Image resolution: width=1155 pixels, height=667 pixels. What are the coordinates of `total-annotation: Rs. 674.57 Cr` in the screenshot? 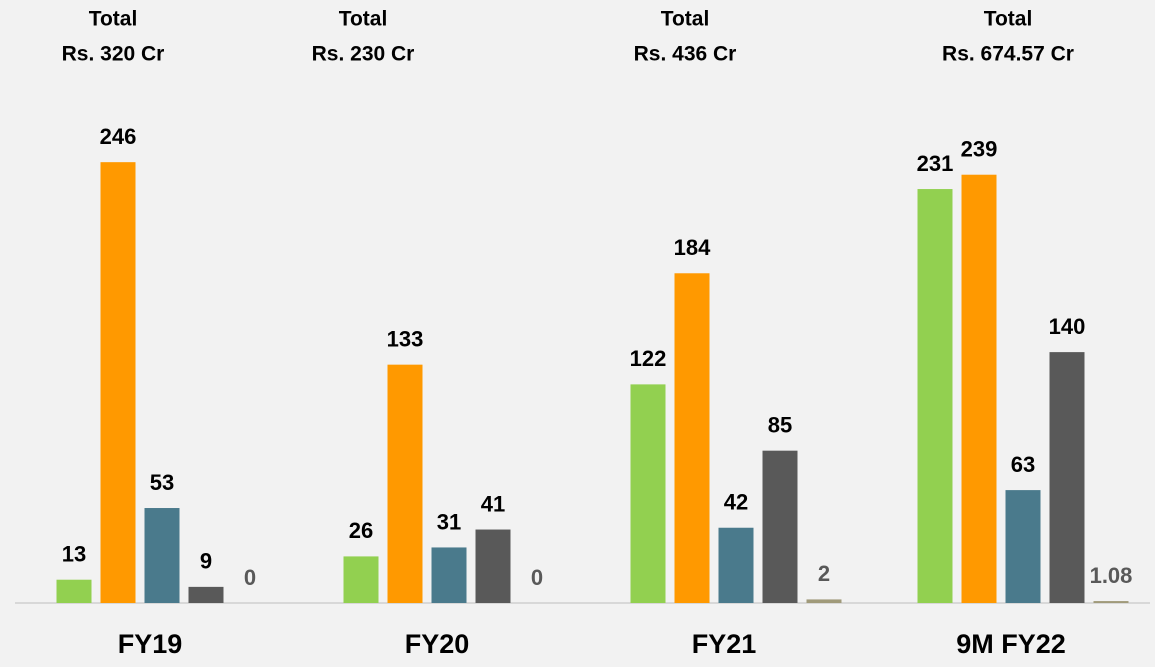 It's located at (1008, 54).